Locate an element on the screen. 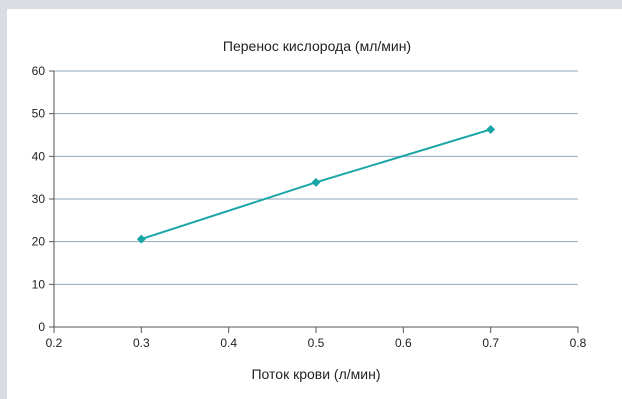 The width and height of the screenshot is (622, 399). x-tick-label-0.6: 0.6 is located at coordinates (403, 343).